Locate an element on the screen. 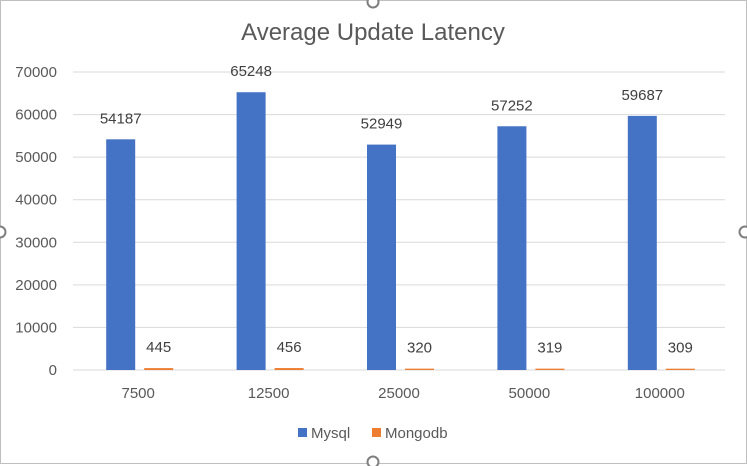  y-tick-label: 20000 is located at coordinates (36, 285).